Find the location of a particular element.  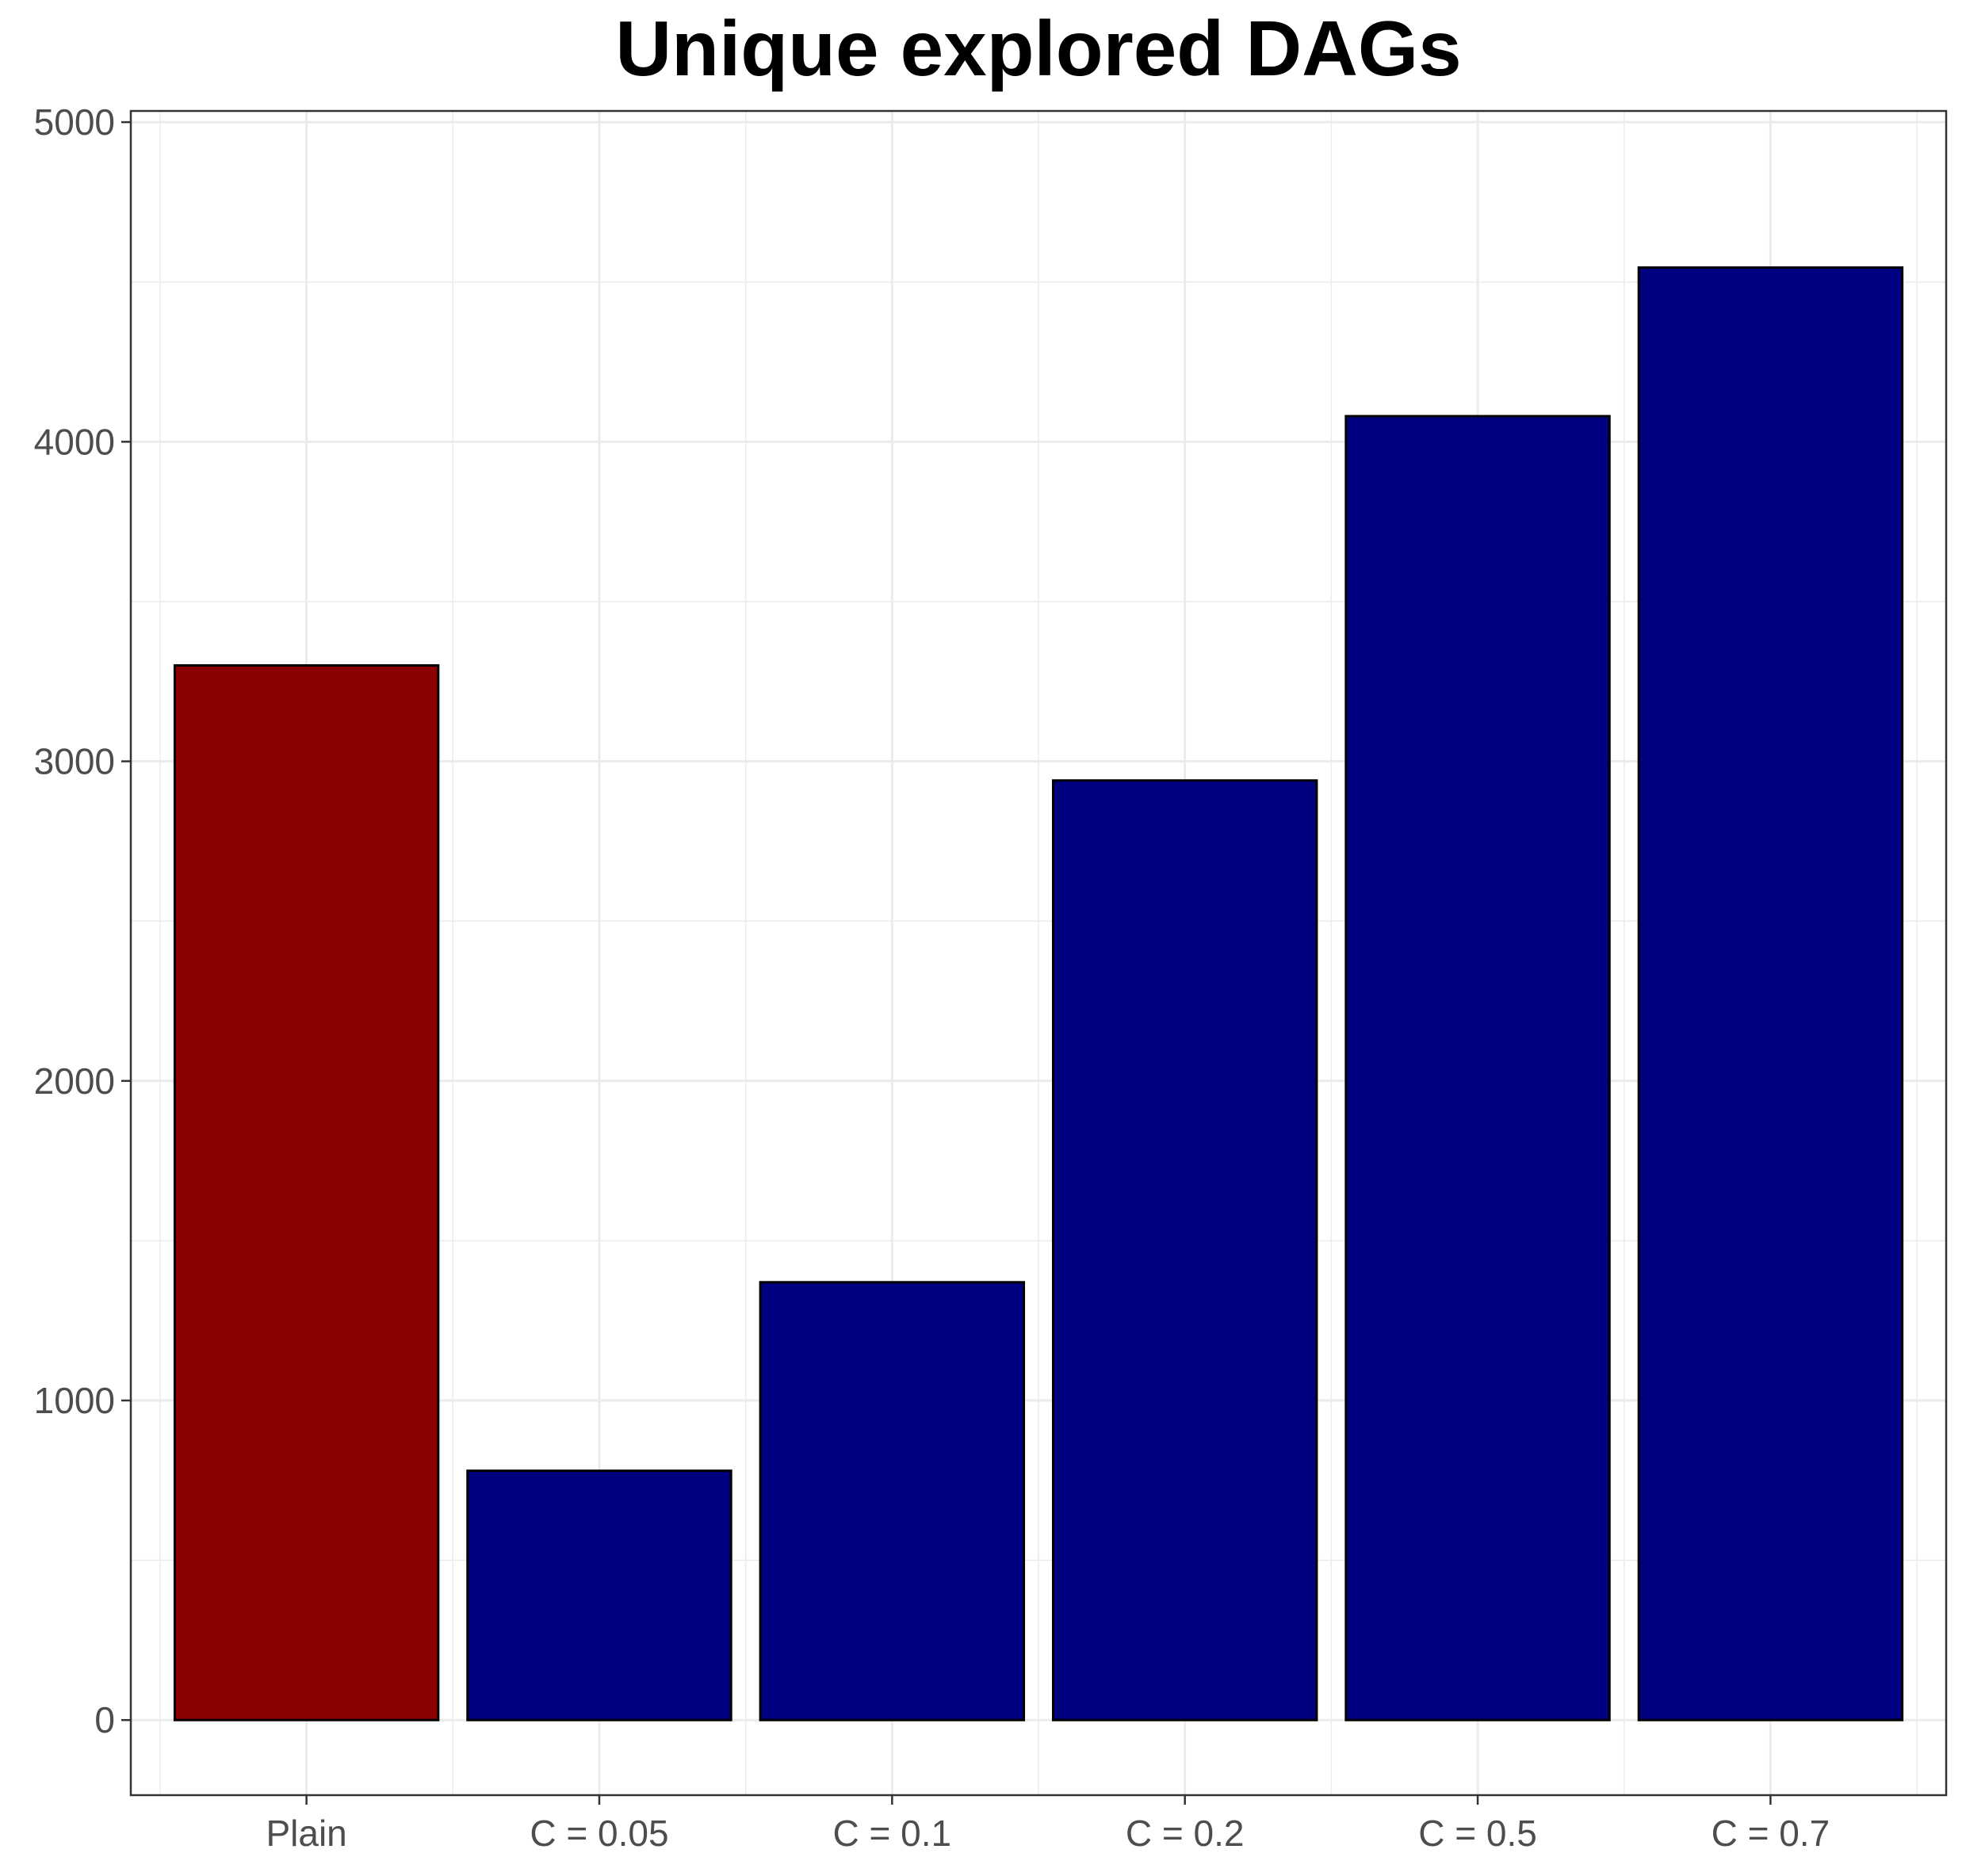

chart-title: Unique explored DAGs is located at coordinates (1038, 48).